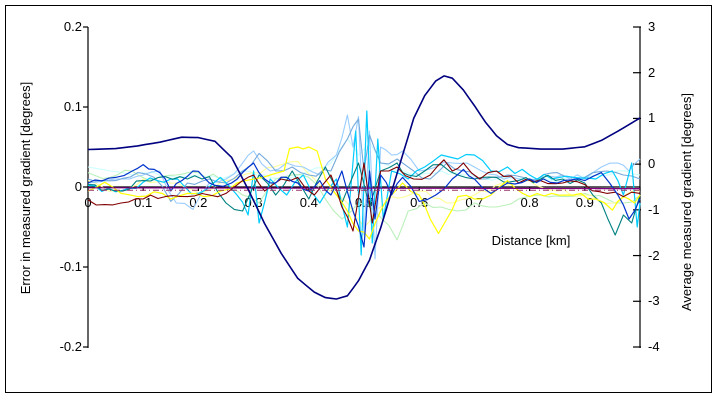 This screenshot has height=401, width=720. What do you see at coordinates (419, 202) in the screenshot?
I see `x-tick-label: 0.6` at bounding box center [419, 202].